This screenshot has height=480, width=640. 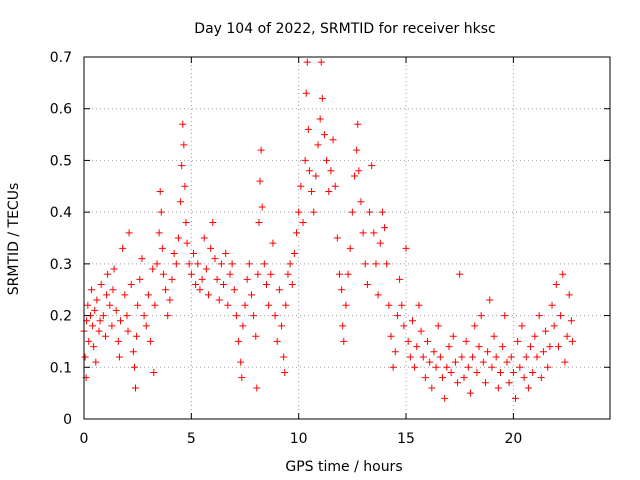 What do you see at coordinates (67, 420) in the screenshot?
I see `y-tick-label: 0` at bounding box center [67, 420].